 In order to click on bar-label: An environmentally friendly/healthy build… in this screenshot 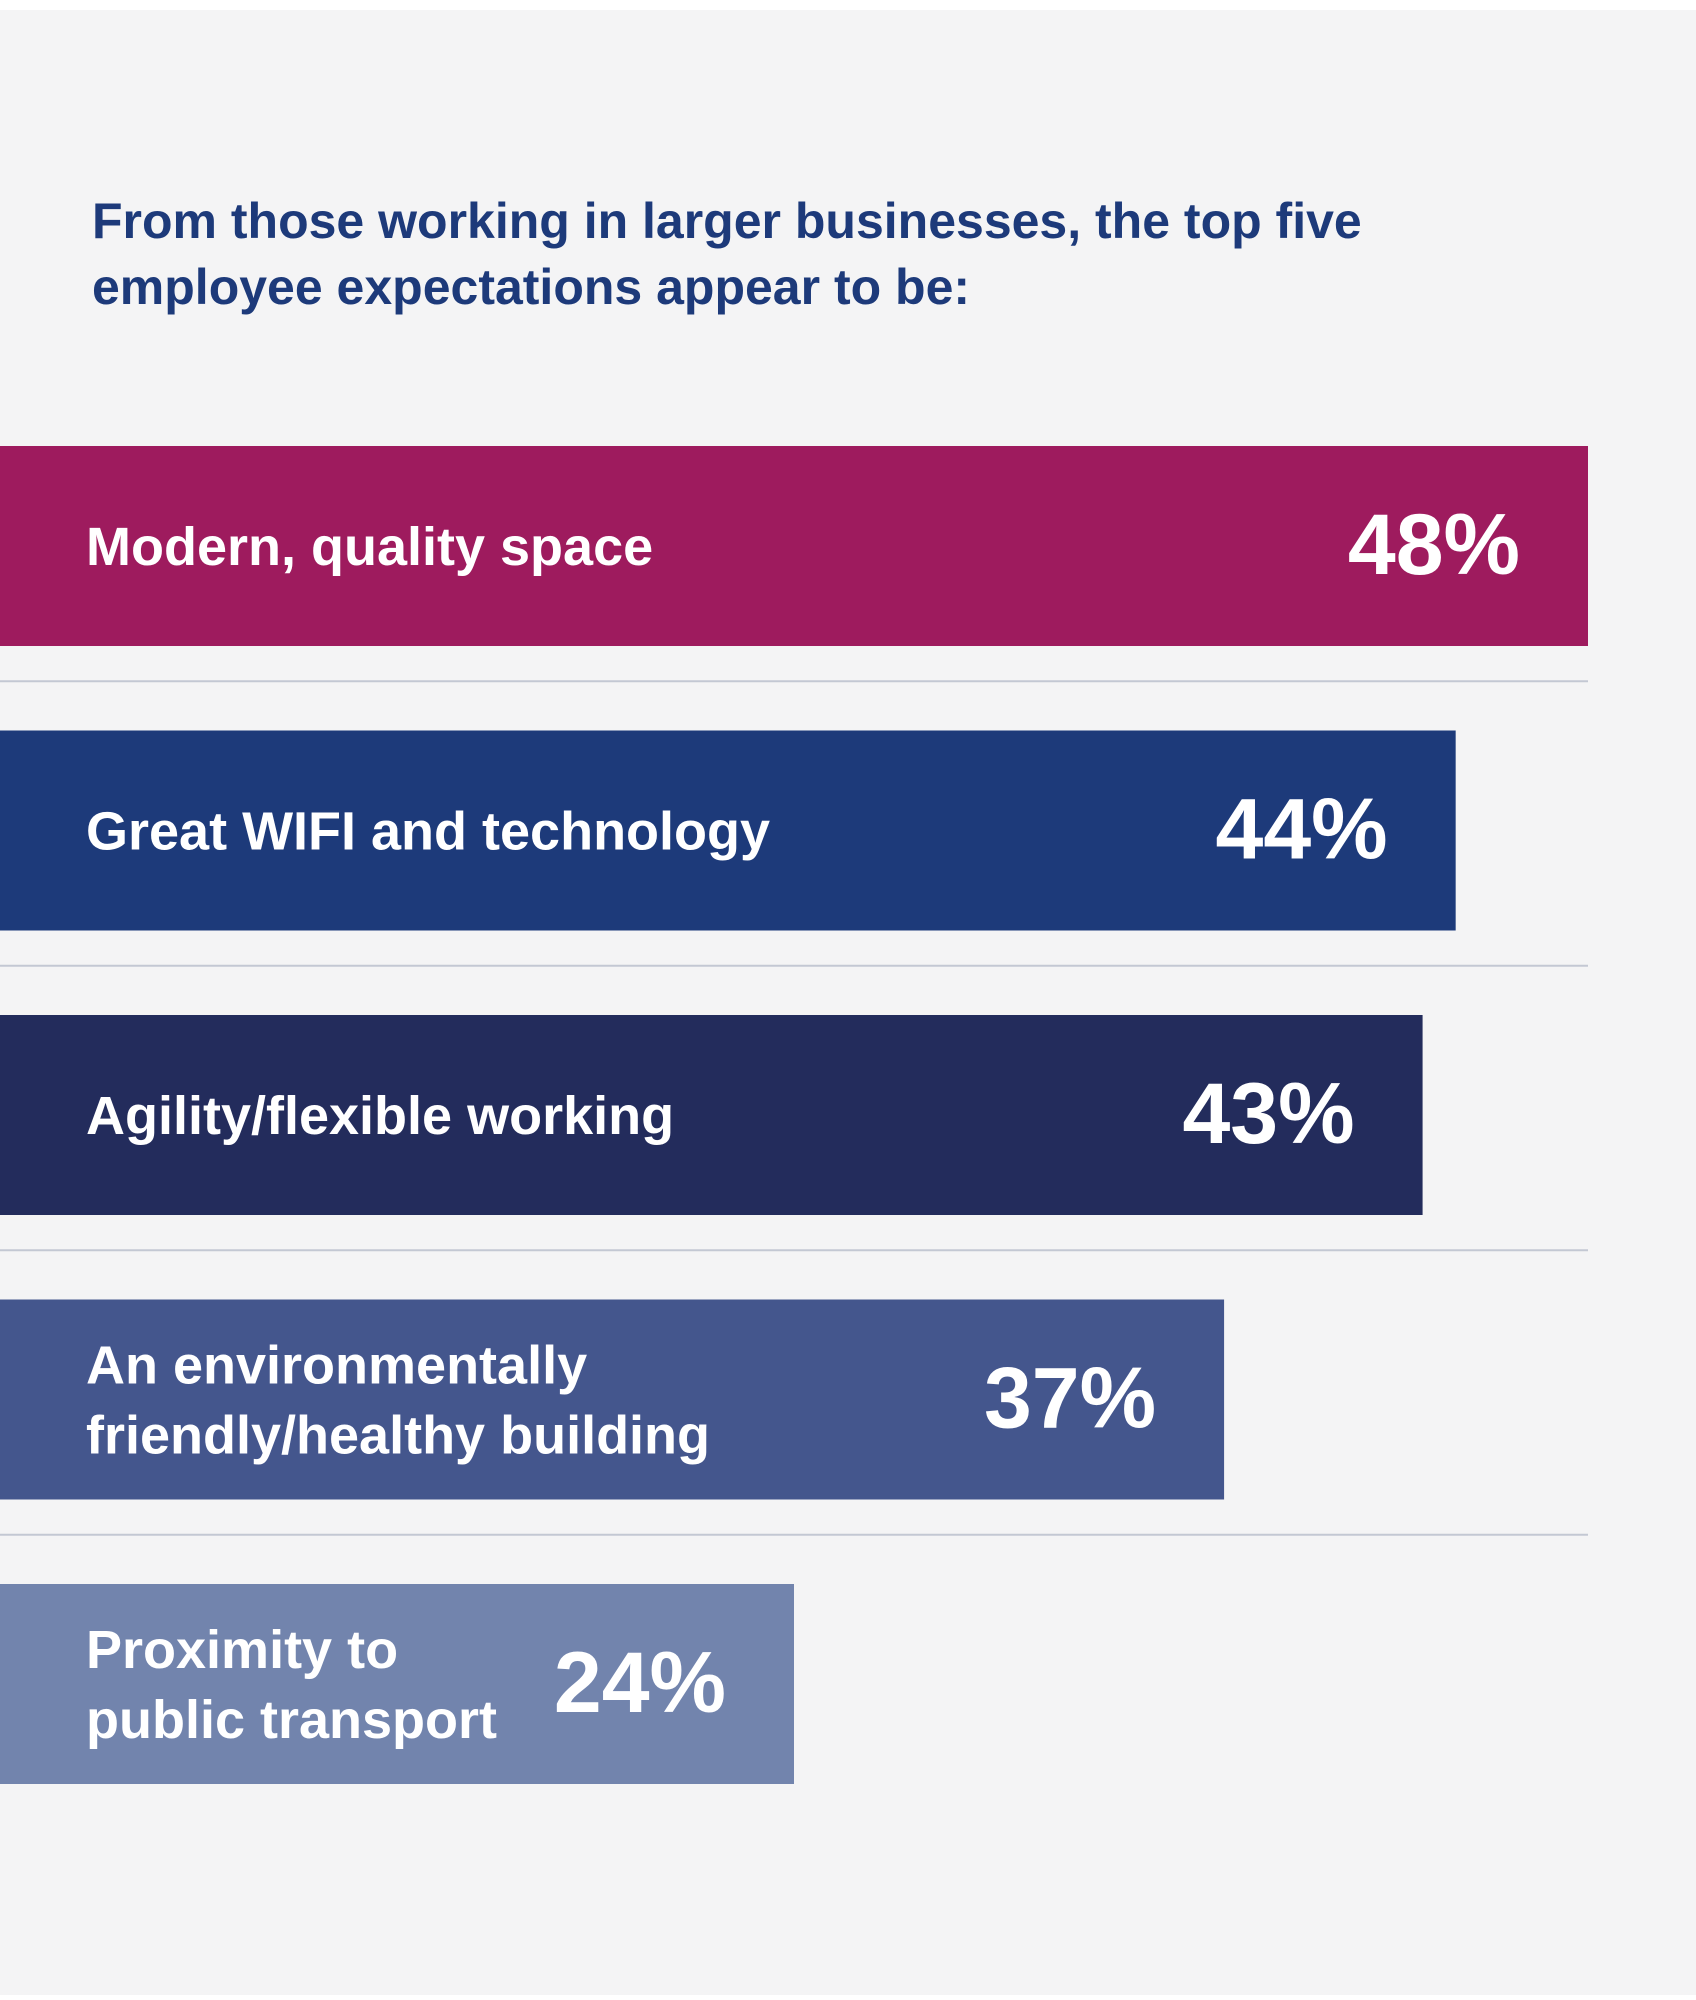, I will do `click(398, 1401)`.